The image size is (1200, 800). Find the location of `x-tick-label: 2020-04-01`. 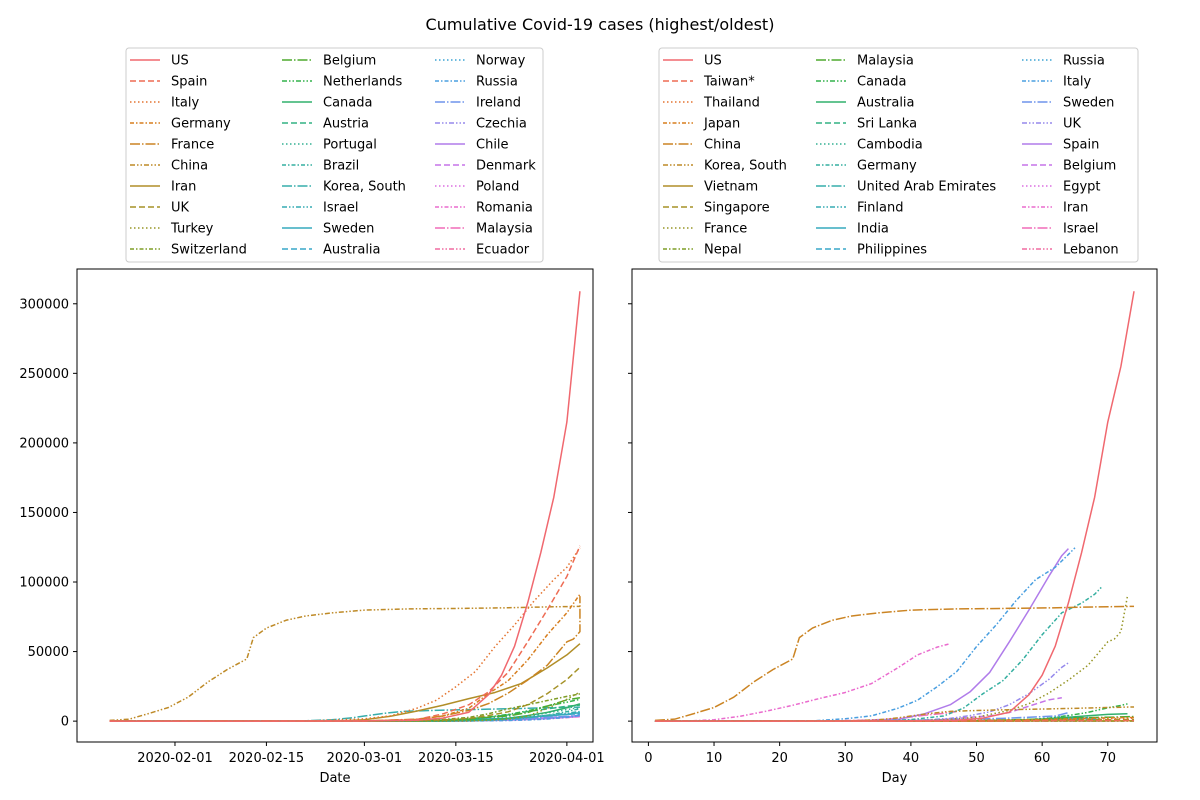

x-tick-label: 2020-04-01 is located at coordinates (567, 758).